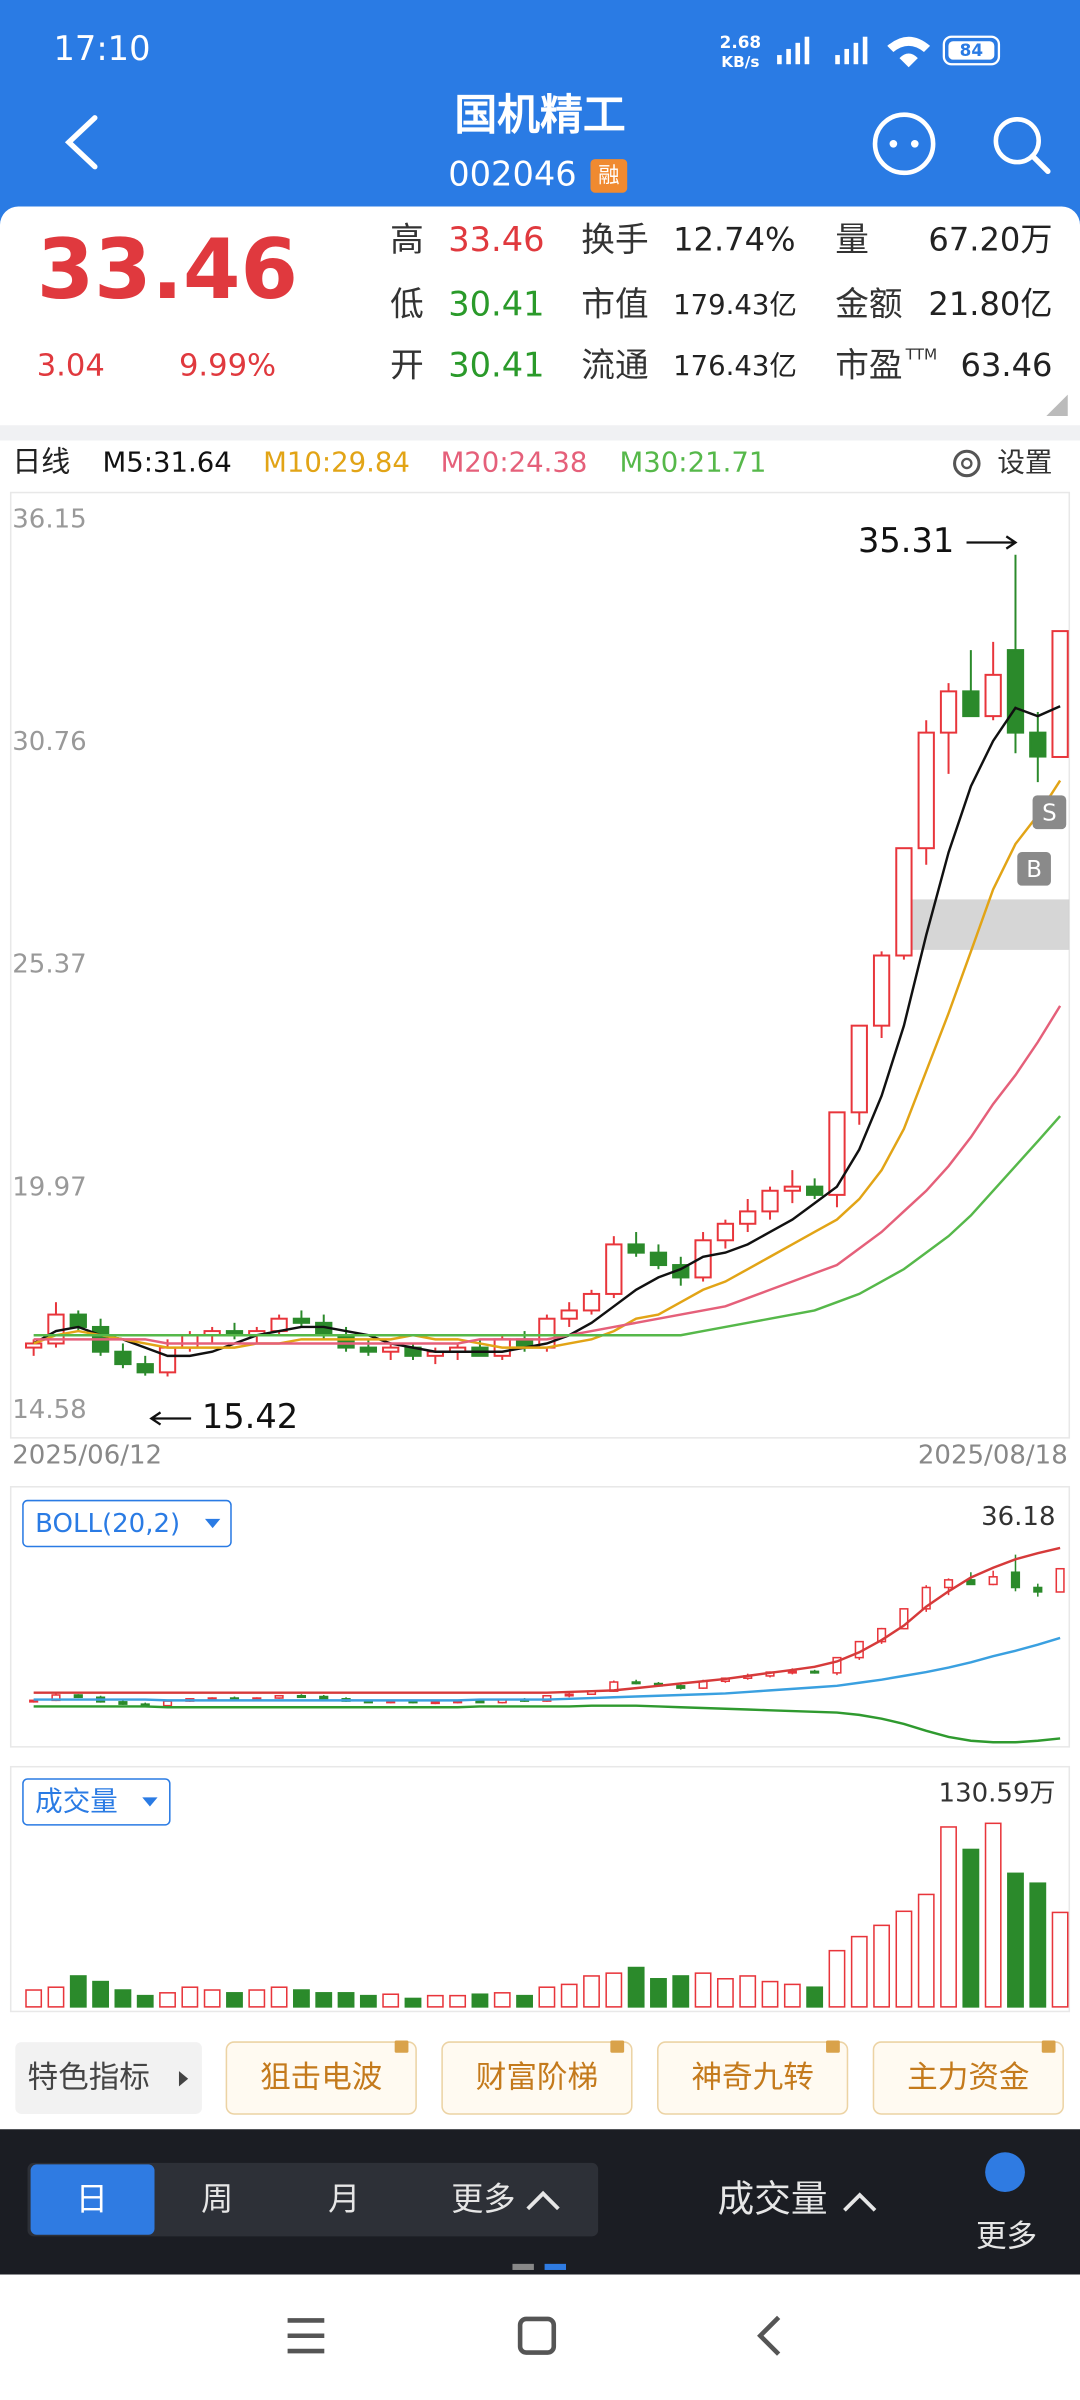  I want to click on y-tick-label: 19.97, so click(49, 1187).